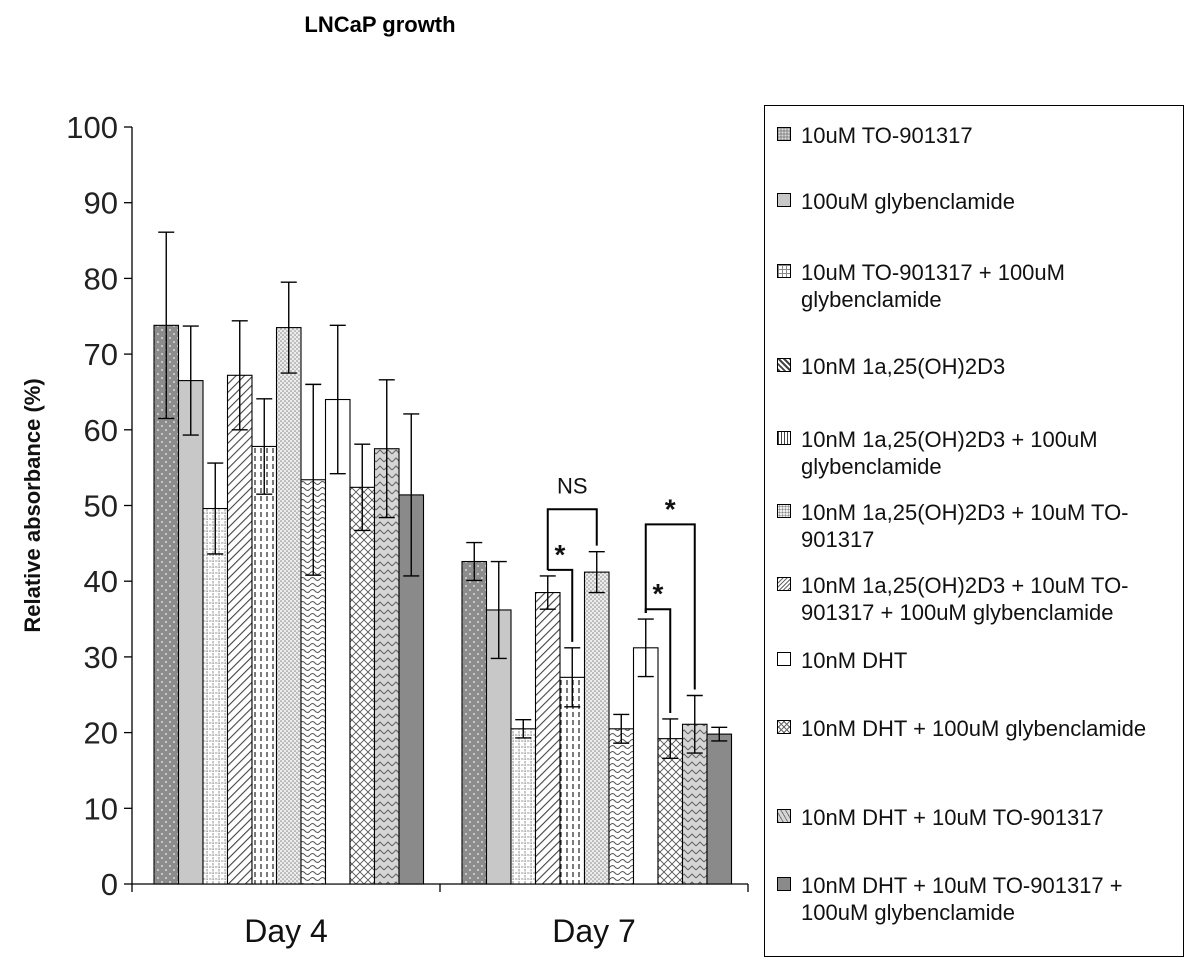  Describe the element at coordinates (101, 278) in the screenshot. I see `y-tick-label: 80` at that location.